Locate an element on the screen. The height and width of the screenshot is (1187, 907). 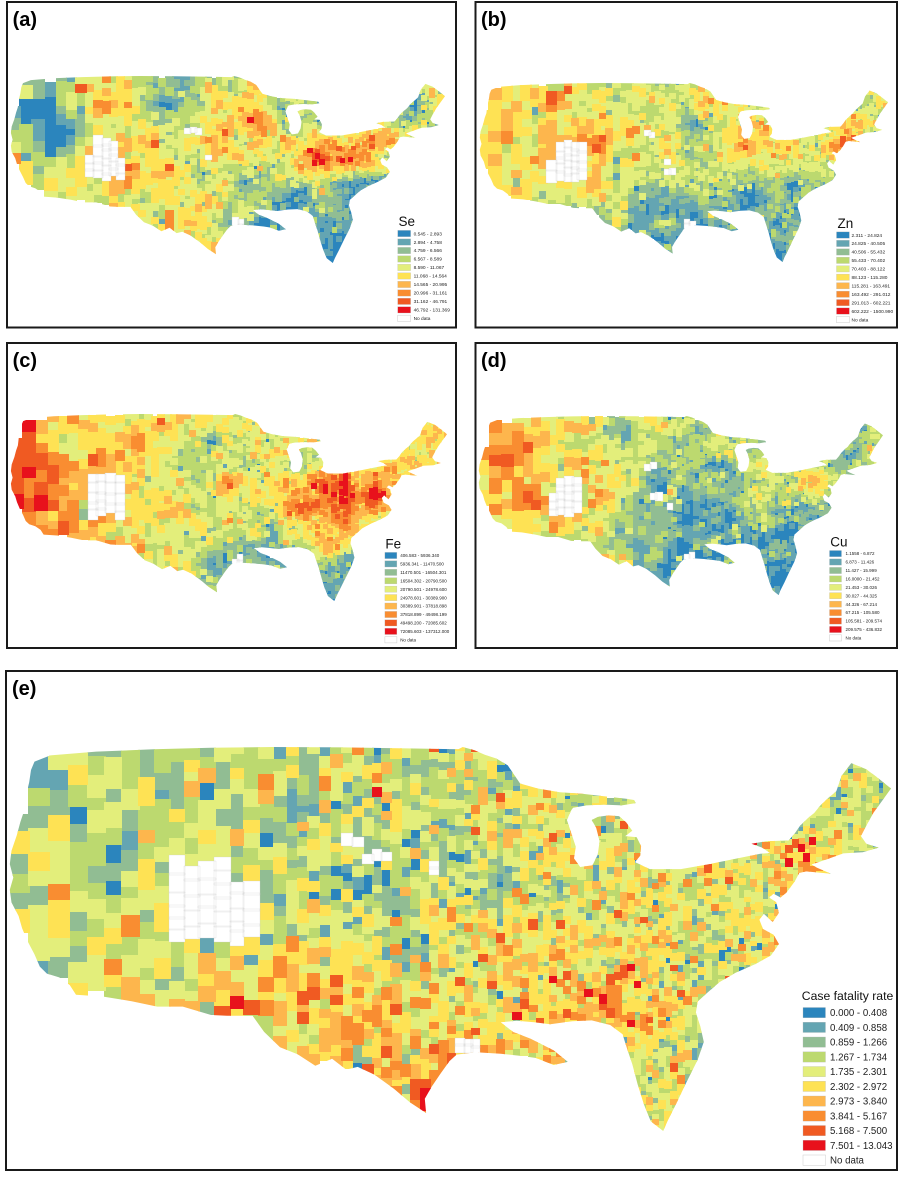
svg-text: 67.215 - 105.580 is located at coordinates (863, 612).